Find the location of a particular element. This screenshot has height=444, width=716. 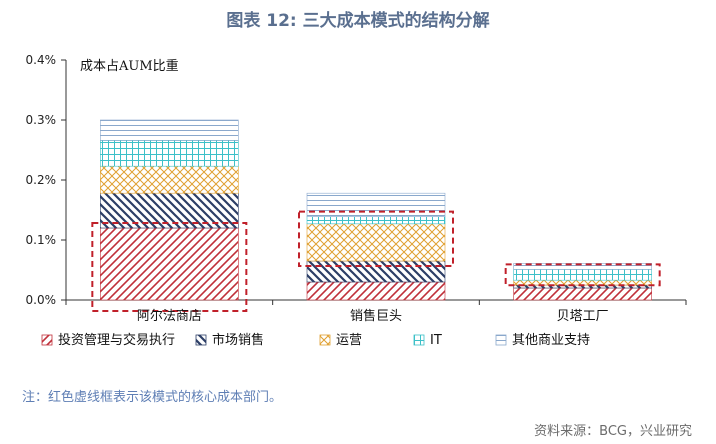

legend-label: 市场销售 is located at coordinates (238, 340).